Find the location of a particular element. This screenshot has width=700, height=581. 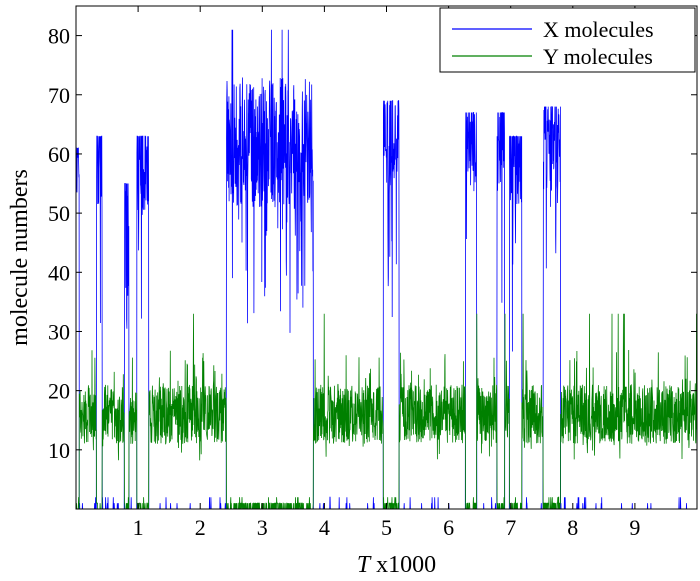

y-tick-label: 40 is located at coordinates (59, 272).